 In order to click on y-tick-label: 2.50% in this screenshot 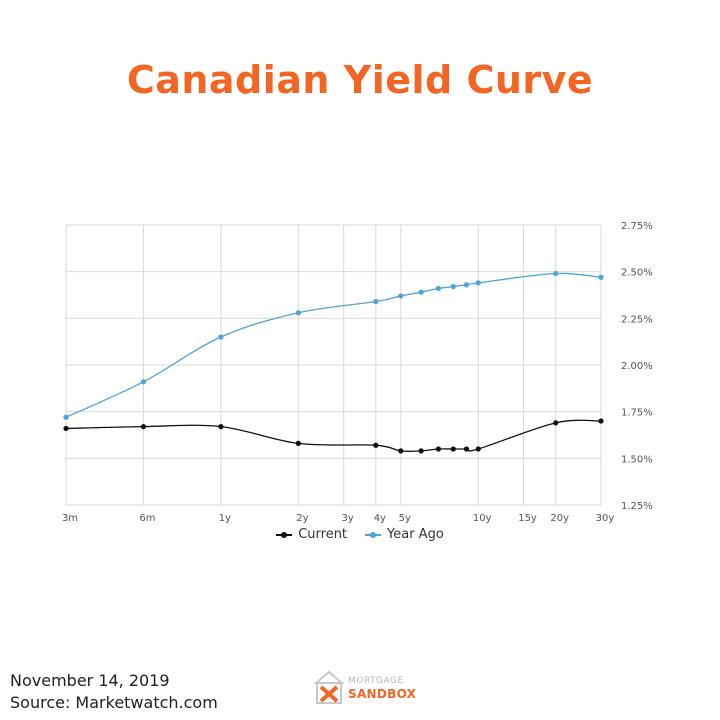, I will do `click(637, 273)`.